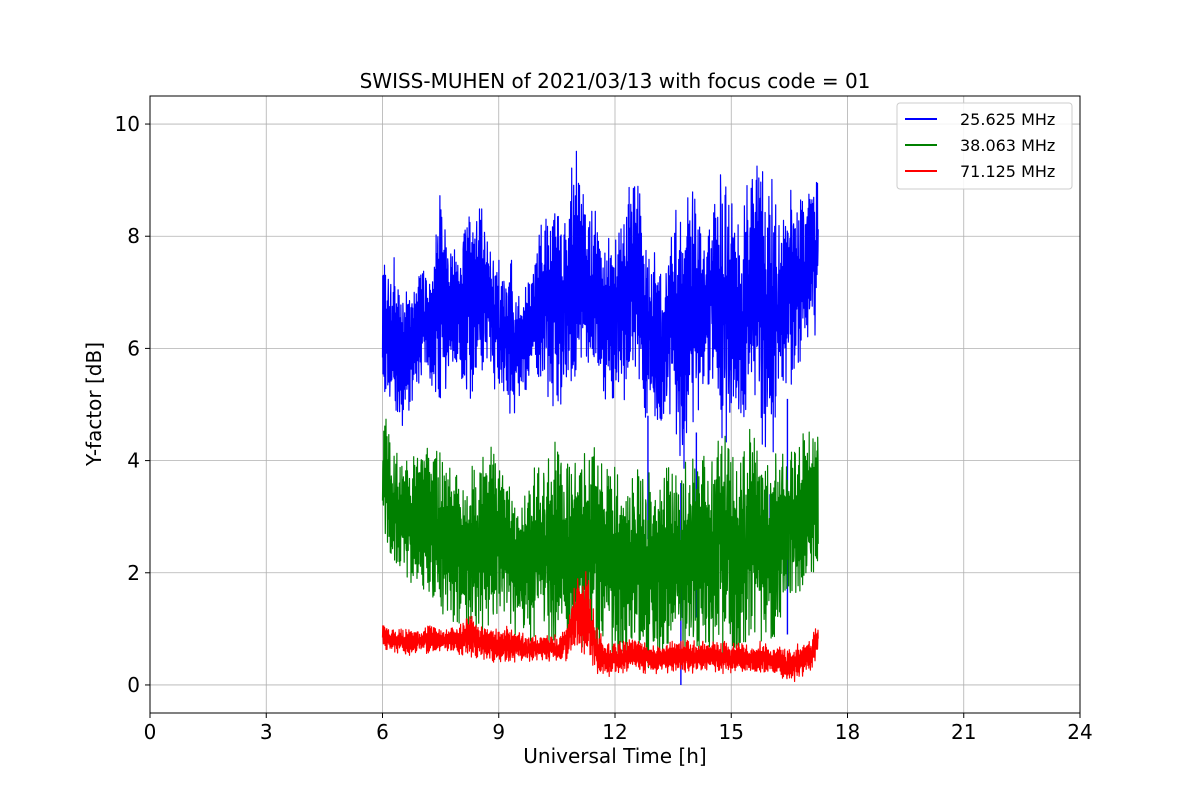 The image size is (1200, 804). I want to click on series-71-125-mhz-line, so click(600, 627).